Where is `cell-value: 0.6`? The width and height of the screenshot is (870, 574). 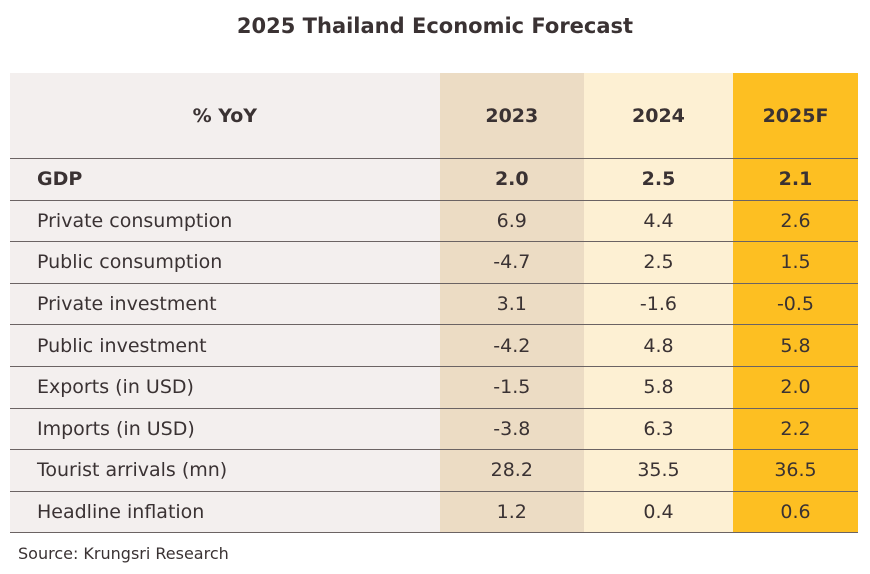 cell-value: 0.6 is located at coordinates (795, 512).